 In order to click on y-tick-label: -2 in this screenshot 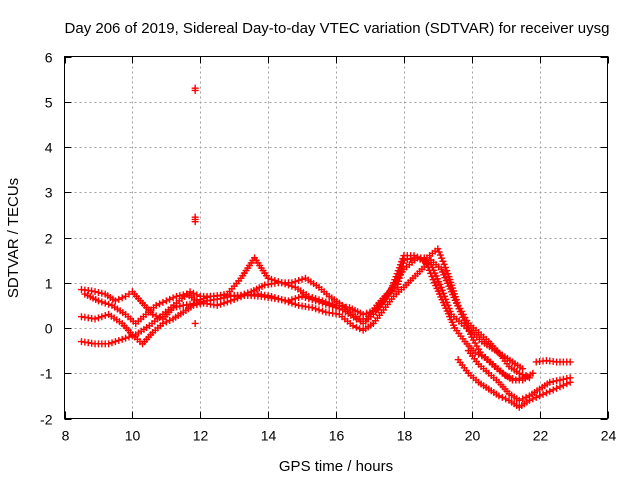, I will do `click(46, 420)`.